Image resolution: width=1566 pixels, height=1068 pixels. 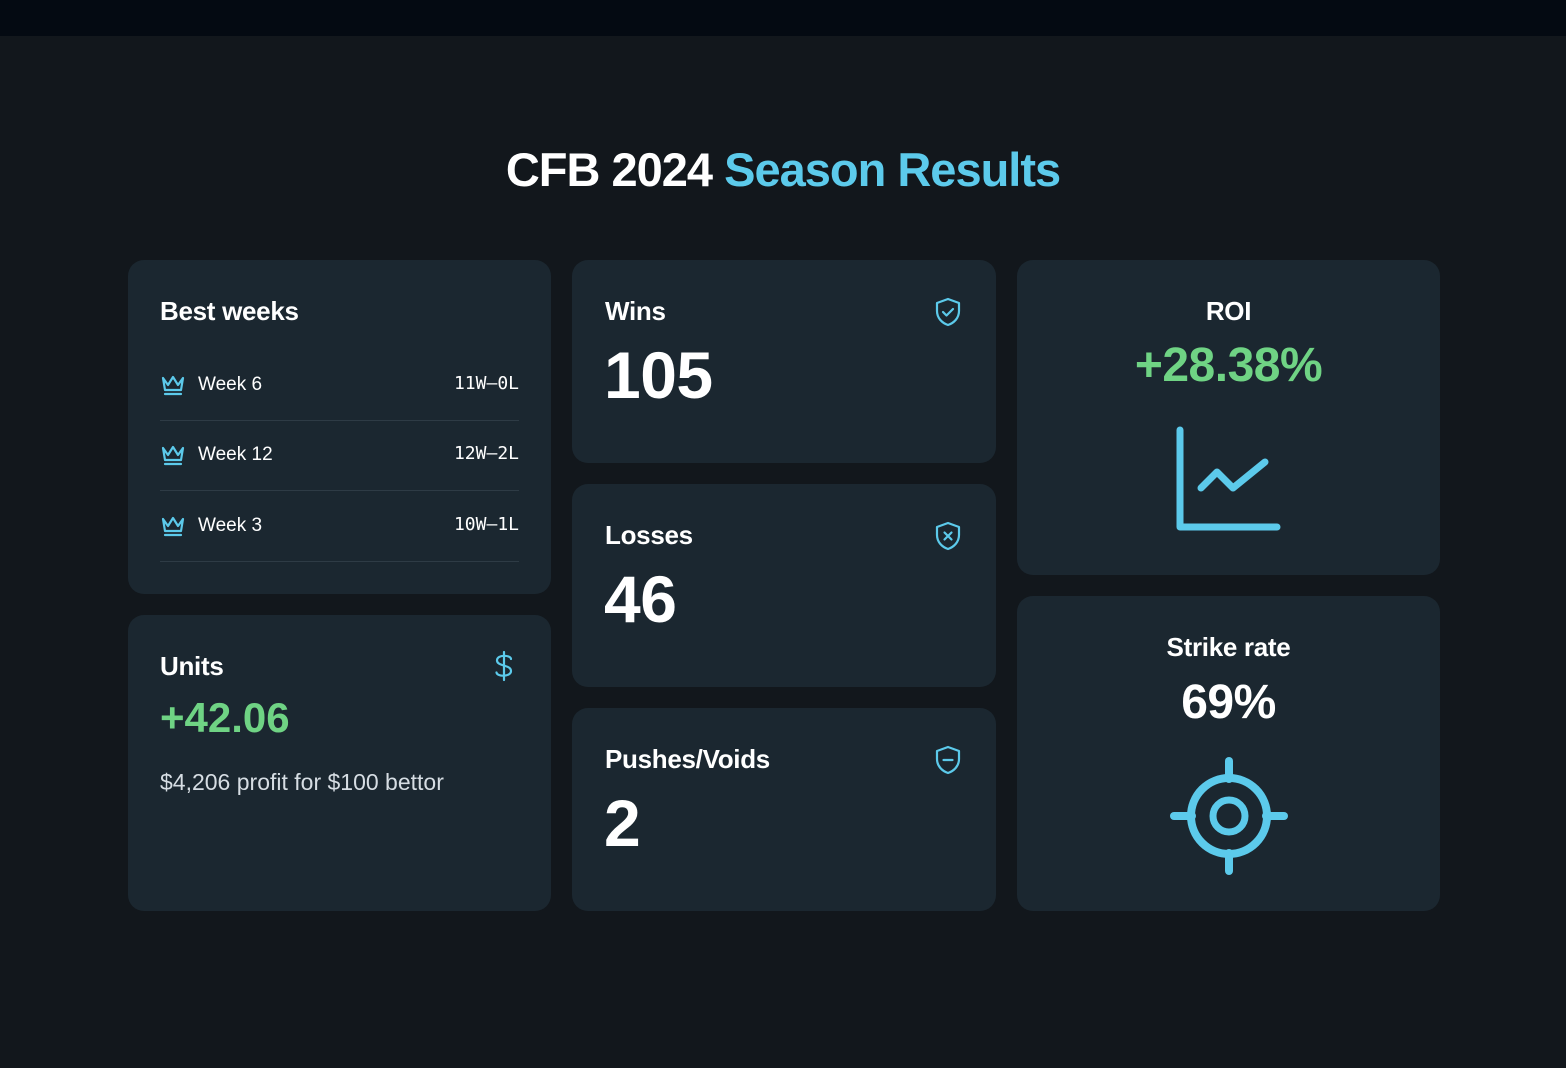 What do you see at coordinates (230, 525) in the screenshot?
I see `week-name: Week 3` at bounding box center [230, 525].